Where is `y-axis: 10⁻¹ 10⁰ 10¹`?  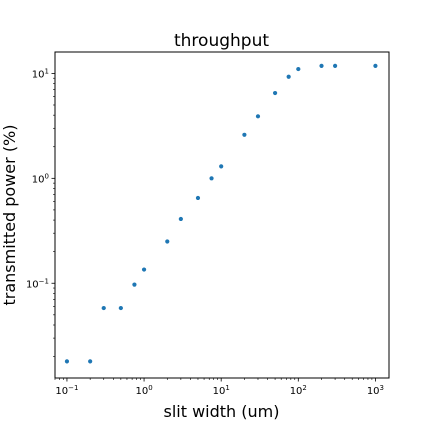
y-axis: 10⁻¹ 10⁰ 10¹ is located at coordinates (40, 212).